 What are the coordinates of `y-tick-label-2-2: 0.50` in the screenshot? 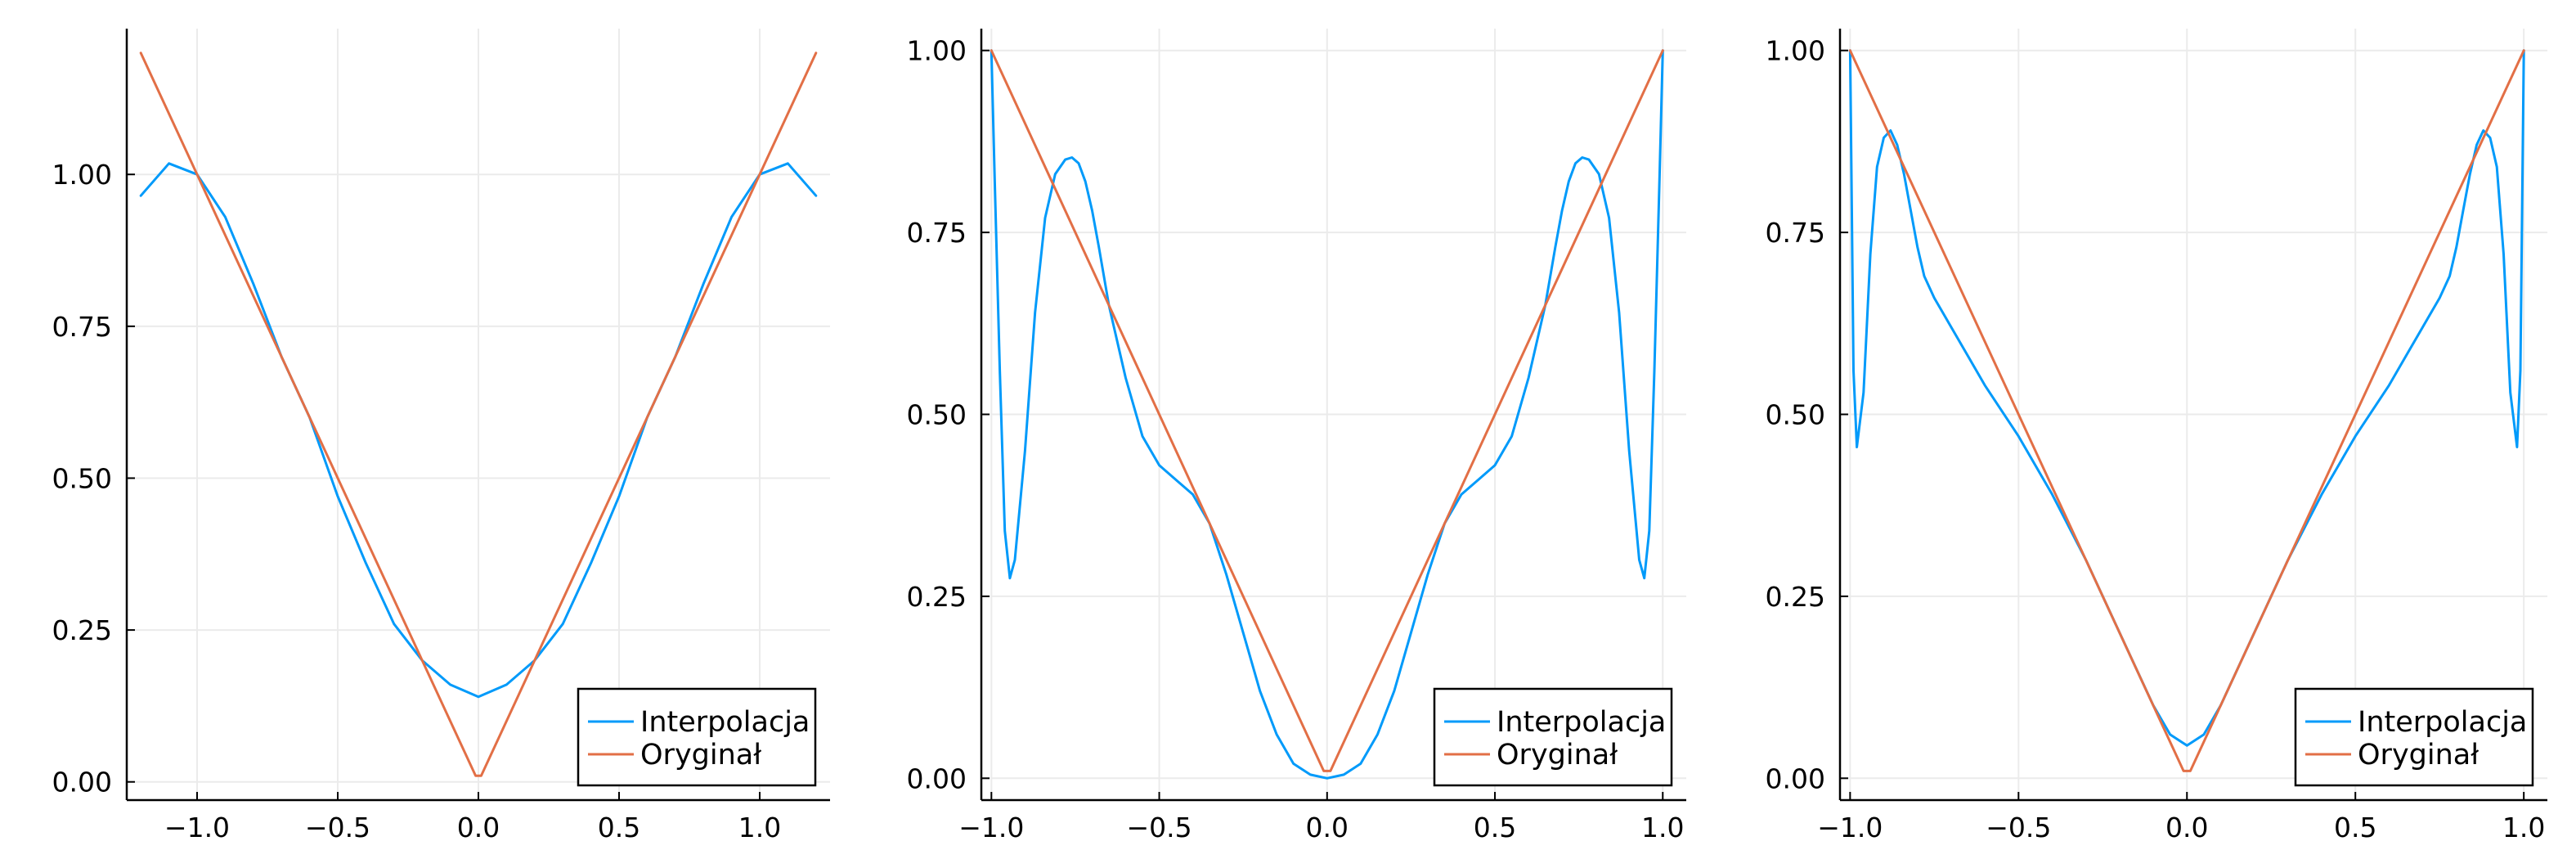 It's located at (937, 415).